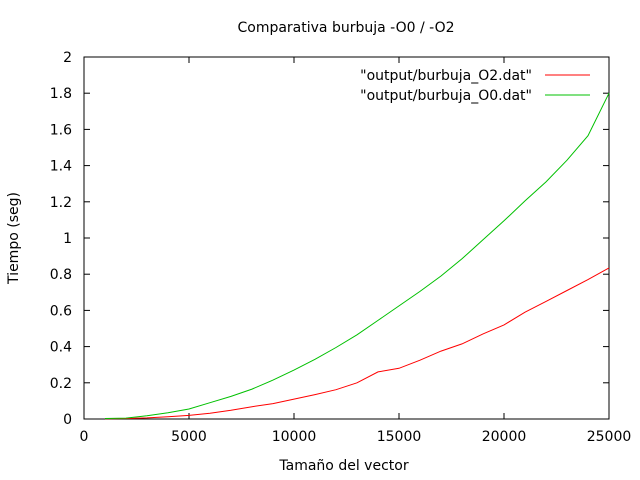  Describe the element at coordinates (294, 437) in the screenshot. I see `x-tick-label: 10000` at that location.